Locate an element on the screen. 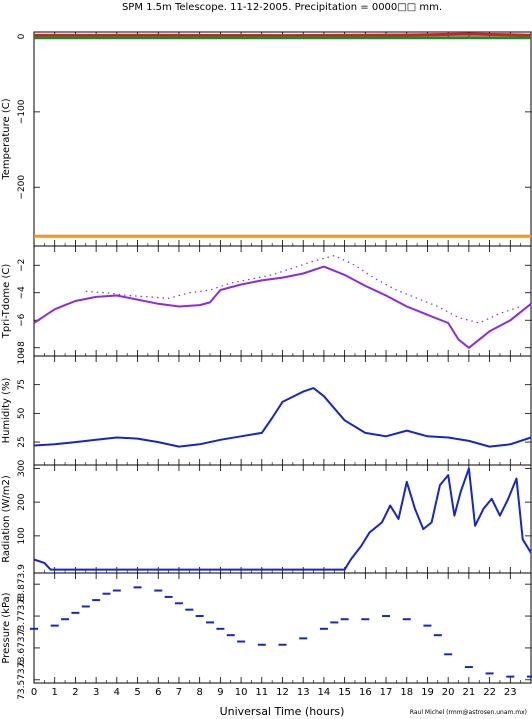  x-tick-label: 22 is located at coordinates (489, 692).